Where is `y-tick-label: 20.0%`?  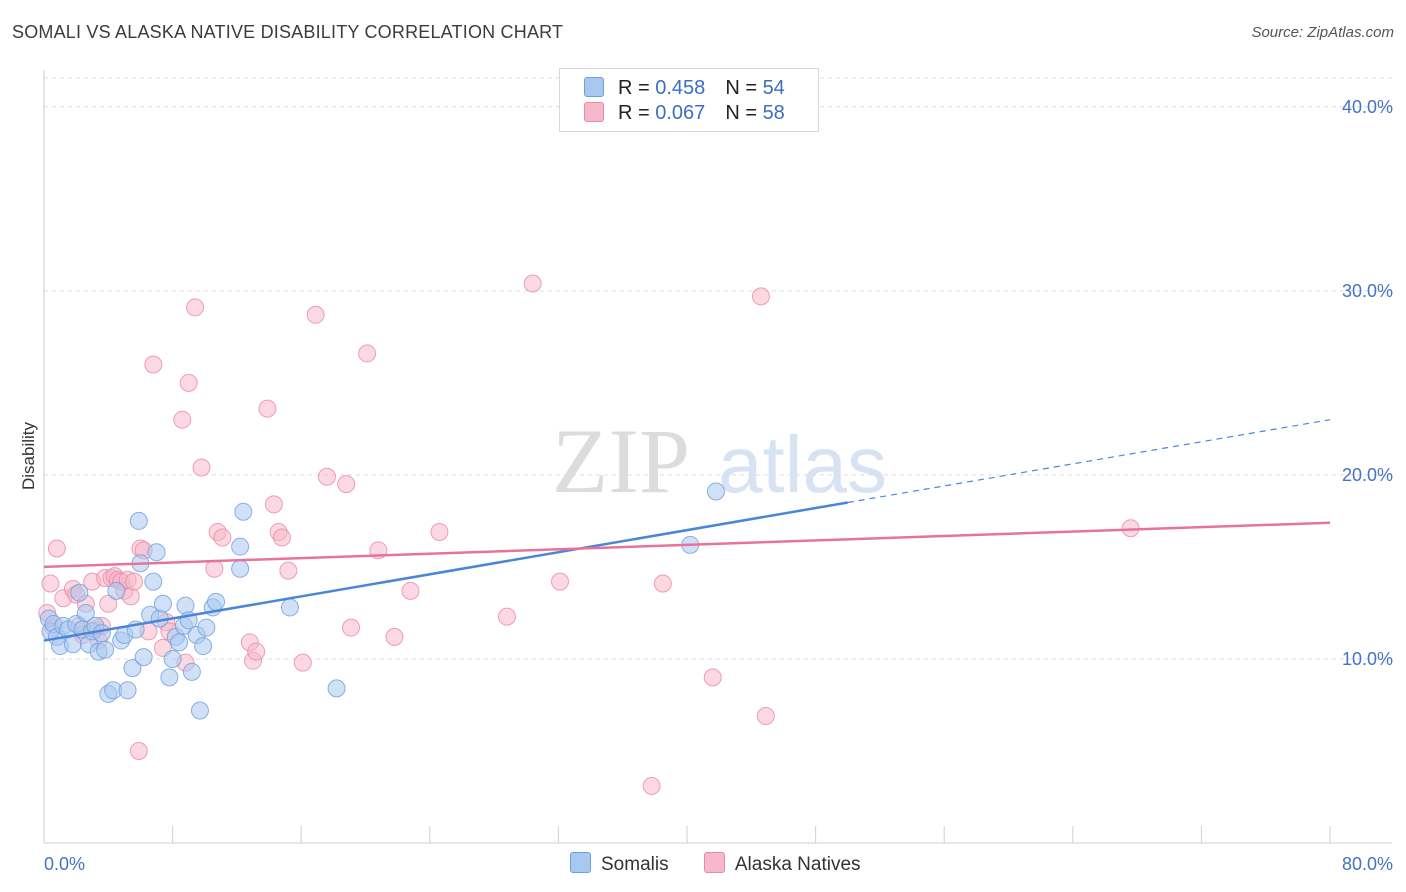 y-tick-label: 20.0% is located at coordinates (1367, 475).